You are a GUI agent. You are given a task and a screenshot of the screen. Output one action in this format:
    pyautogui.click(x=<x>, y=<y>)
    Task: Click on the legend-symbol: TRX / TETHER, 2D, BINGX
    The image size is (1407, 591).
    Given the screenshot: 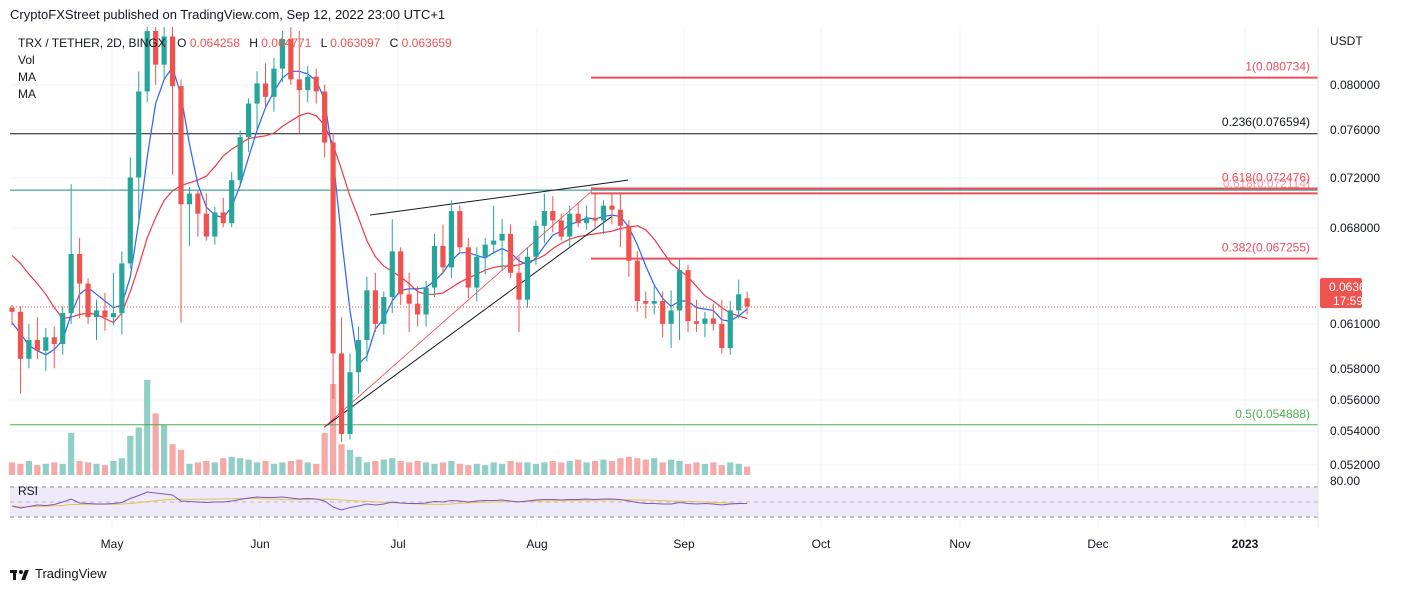 What is the action you would take?
    pyautogui.click(x=92, y=43)
    